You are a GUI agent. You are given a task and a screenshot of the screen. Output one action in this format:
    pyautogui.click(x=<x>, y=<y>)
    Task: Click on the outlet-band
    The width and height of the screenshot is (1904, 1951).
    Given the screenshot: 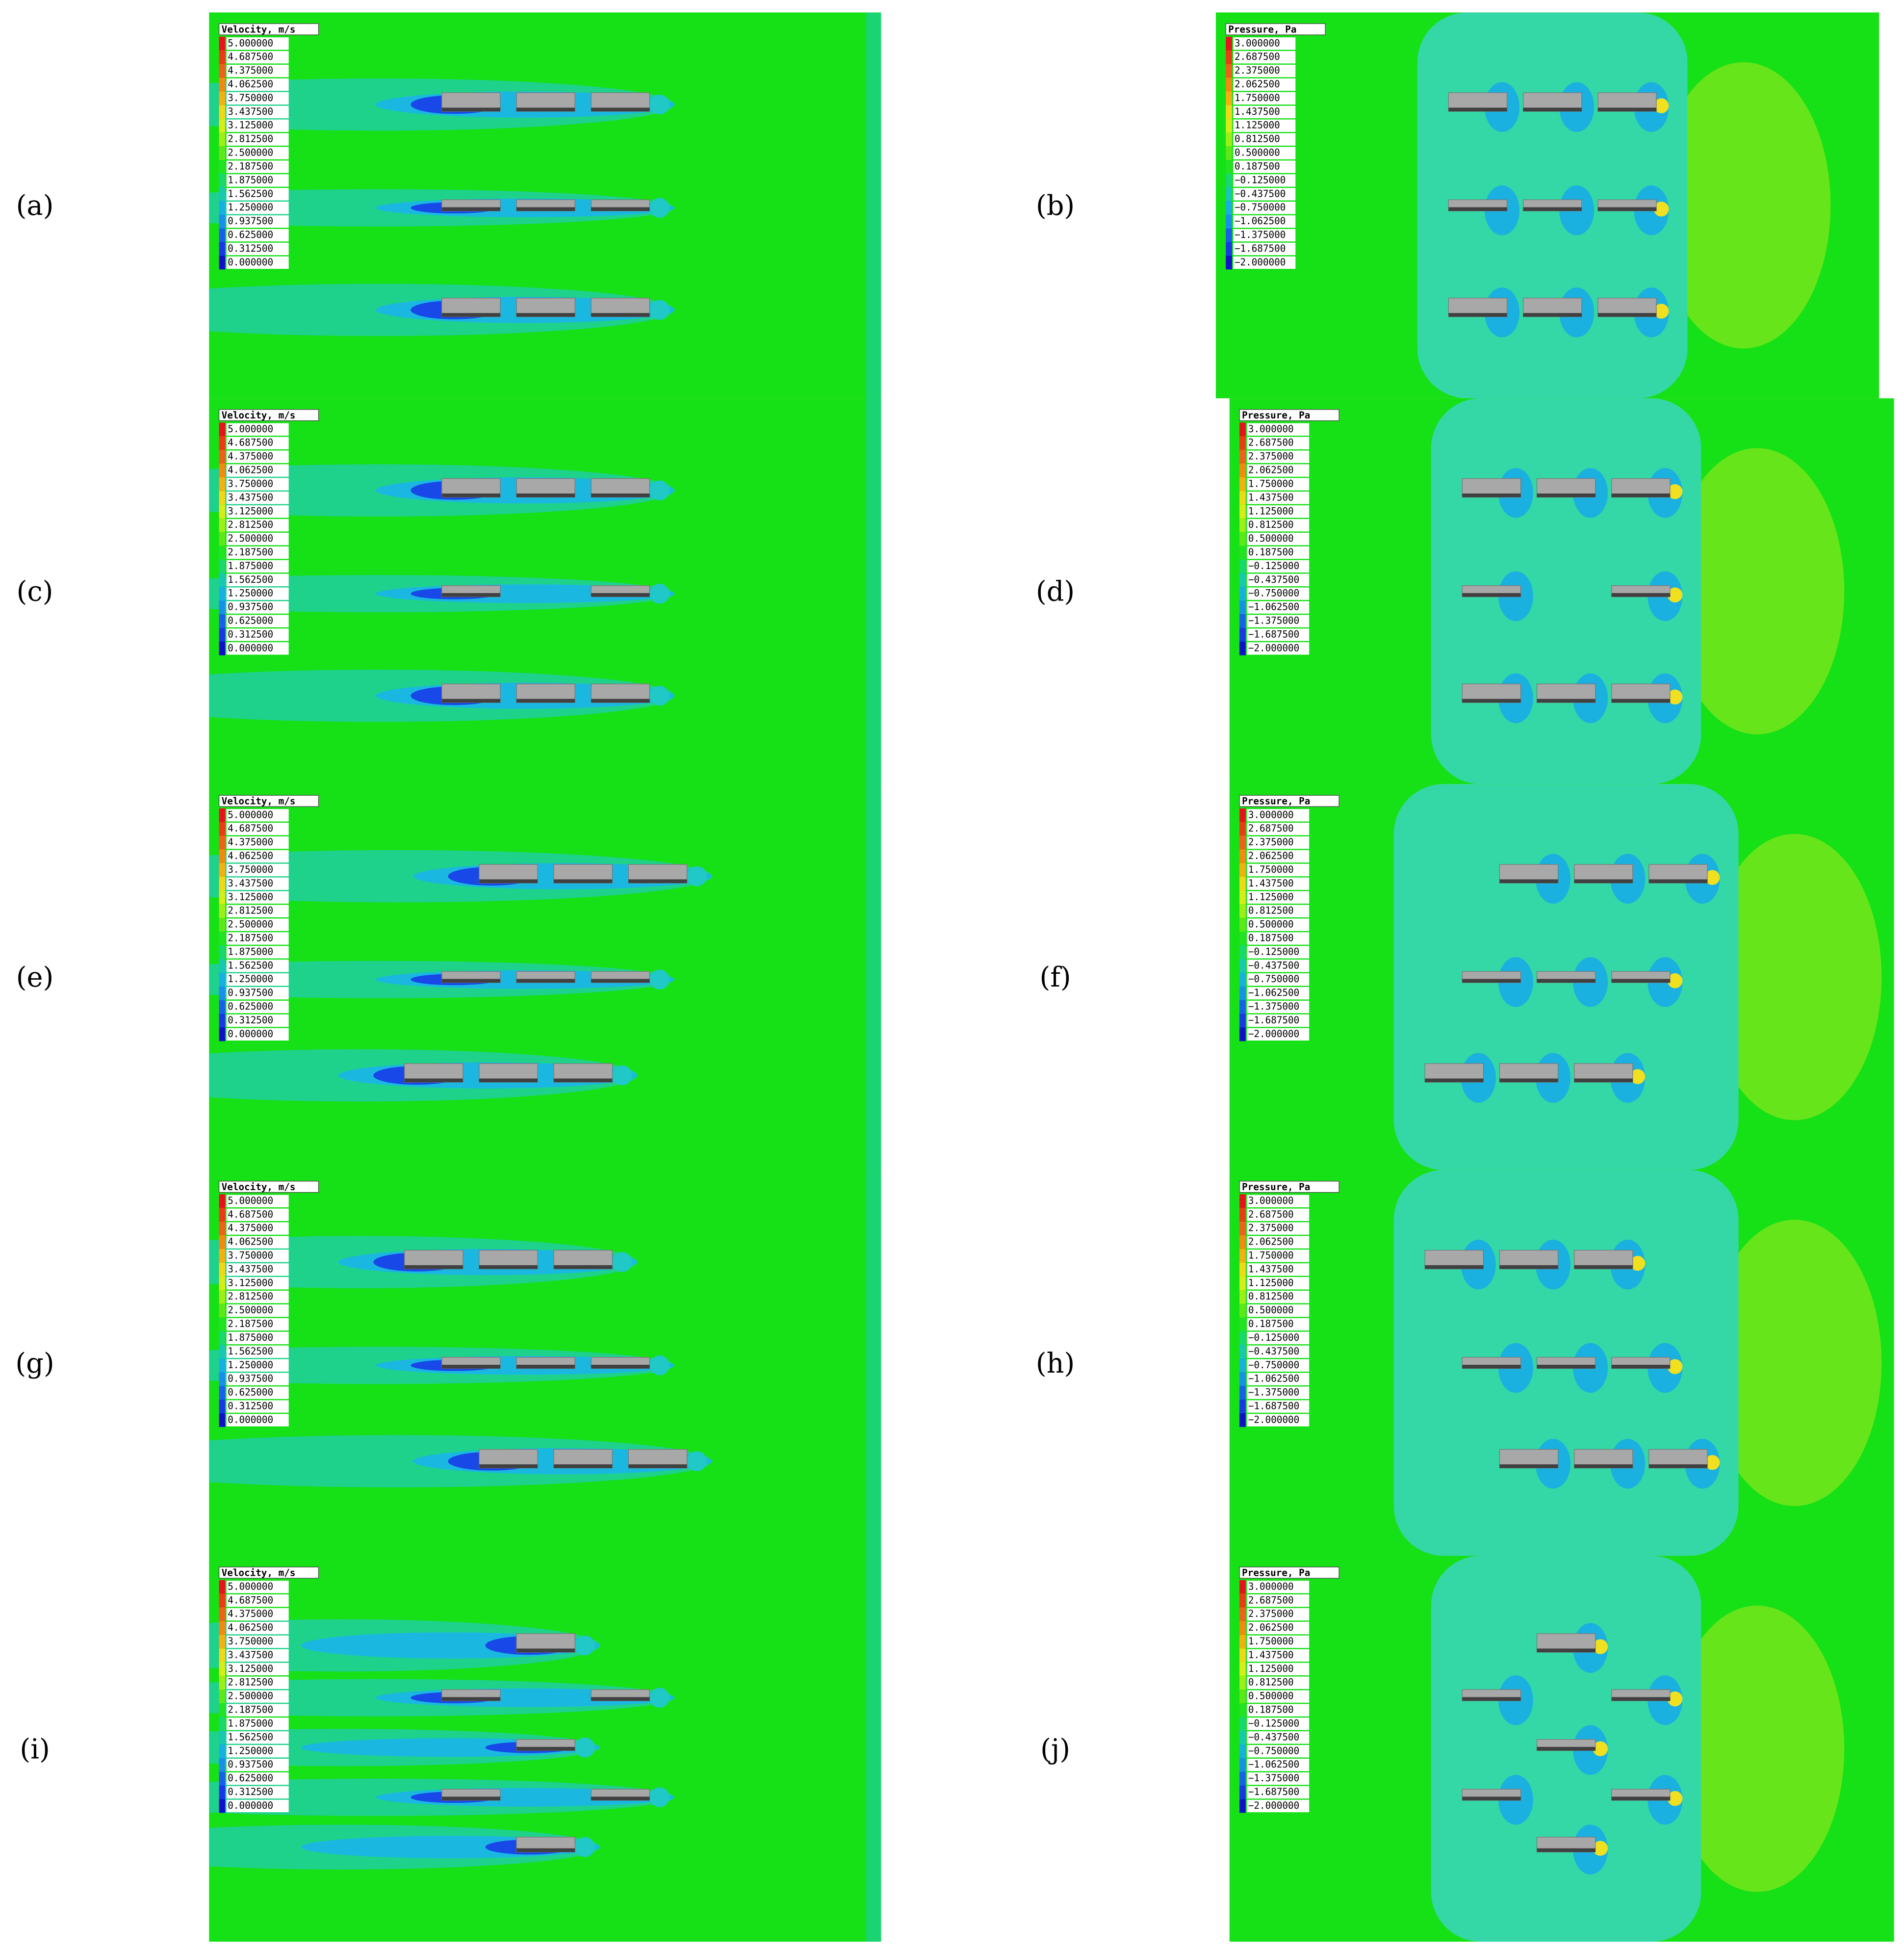 What is the action you would take?
    pyautogui.click(x=873, y=205)
    